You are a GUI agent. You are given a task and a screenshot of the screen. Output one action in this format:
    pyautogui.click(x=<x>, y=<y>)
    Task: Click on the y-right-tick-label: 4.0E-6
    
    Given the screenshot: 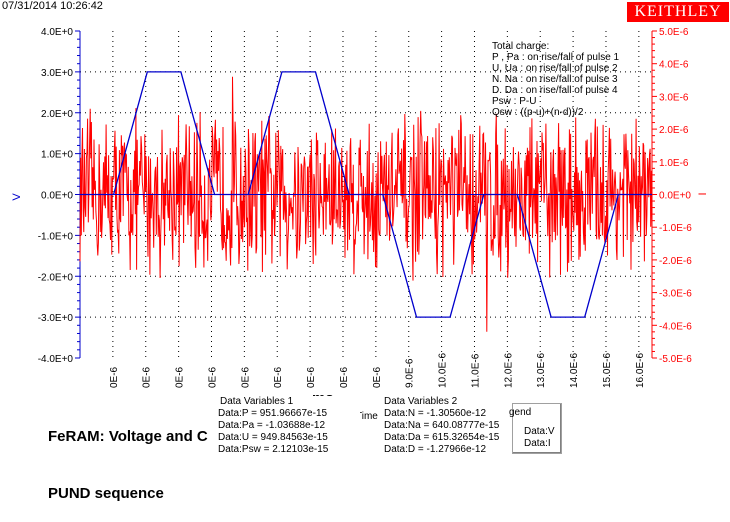 What is the action you would take?
    pyautogui.click(x=674, y=65)
    